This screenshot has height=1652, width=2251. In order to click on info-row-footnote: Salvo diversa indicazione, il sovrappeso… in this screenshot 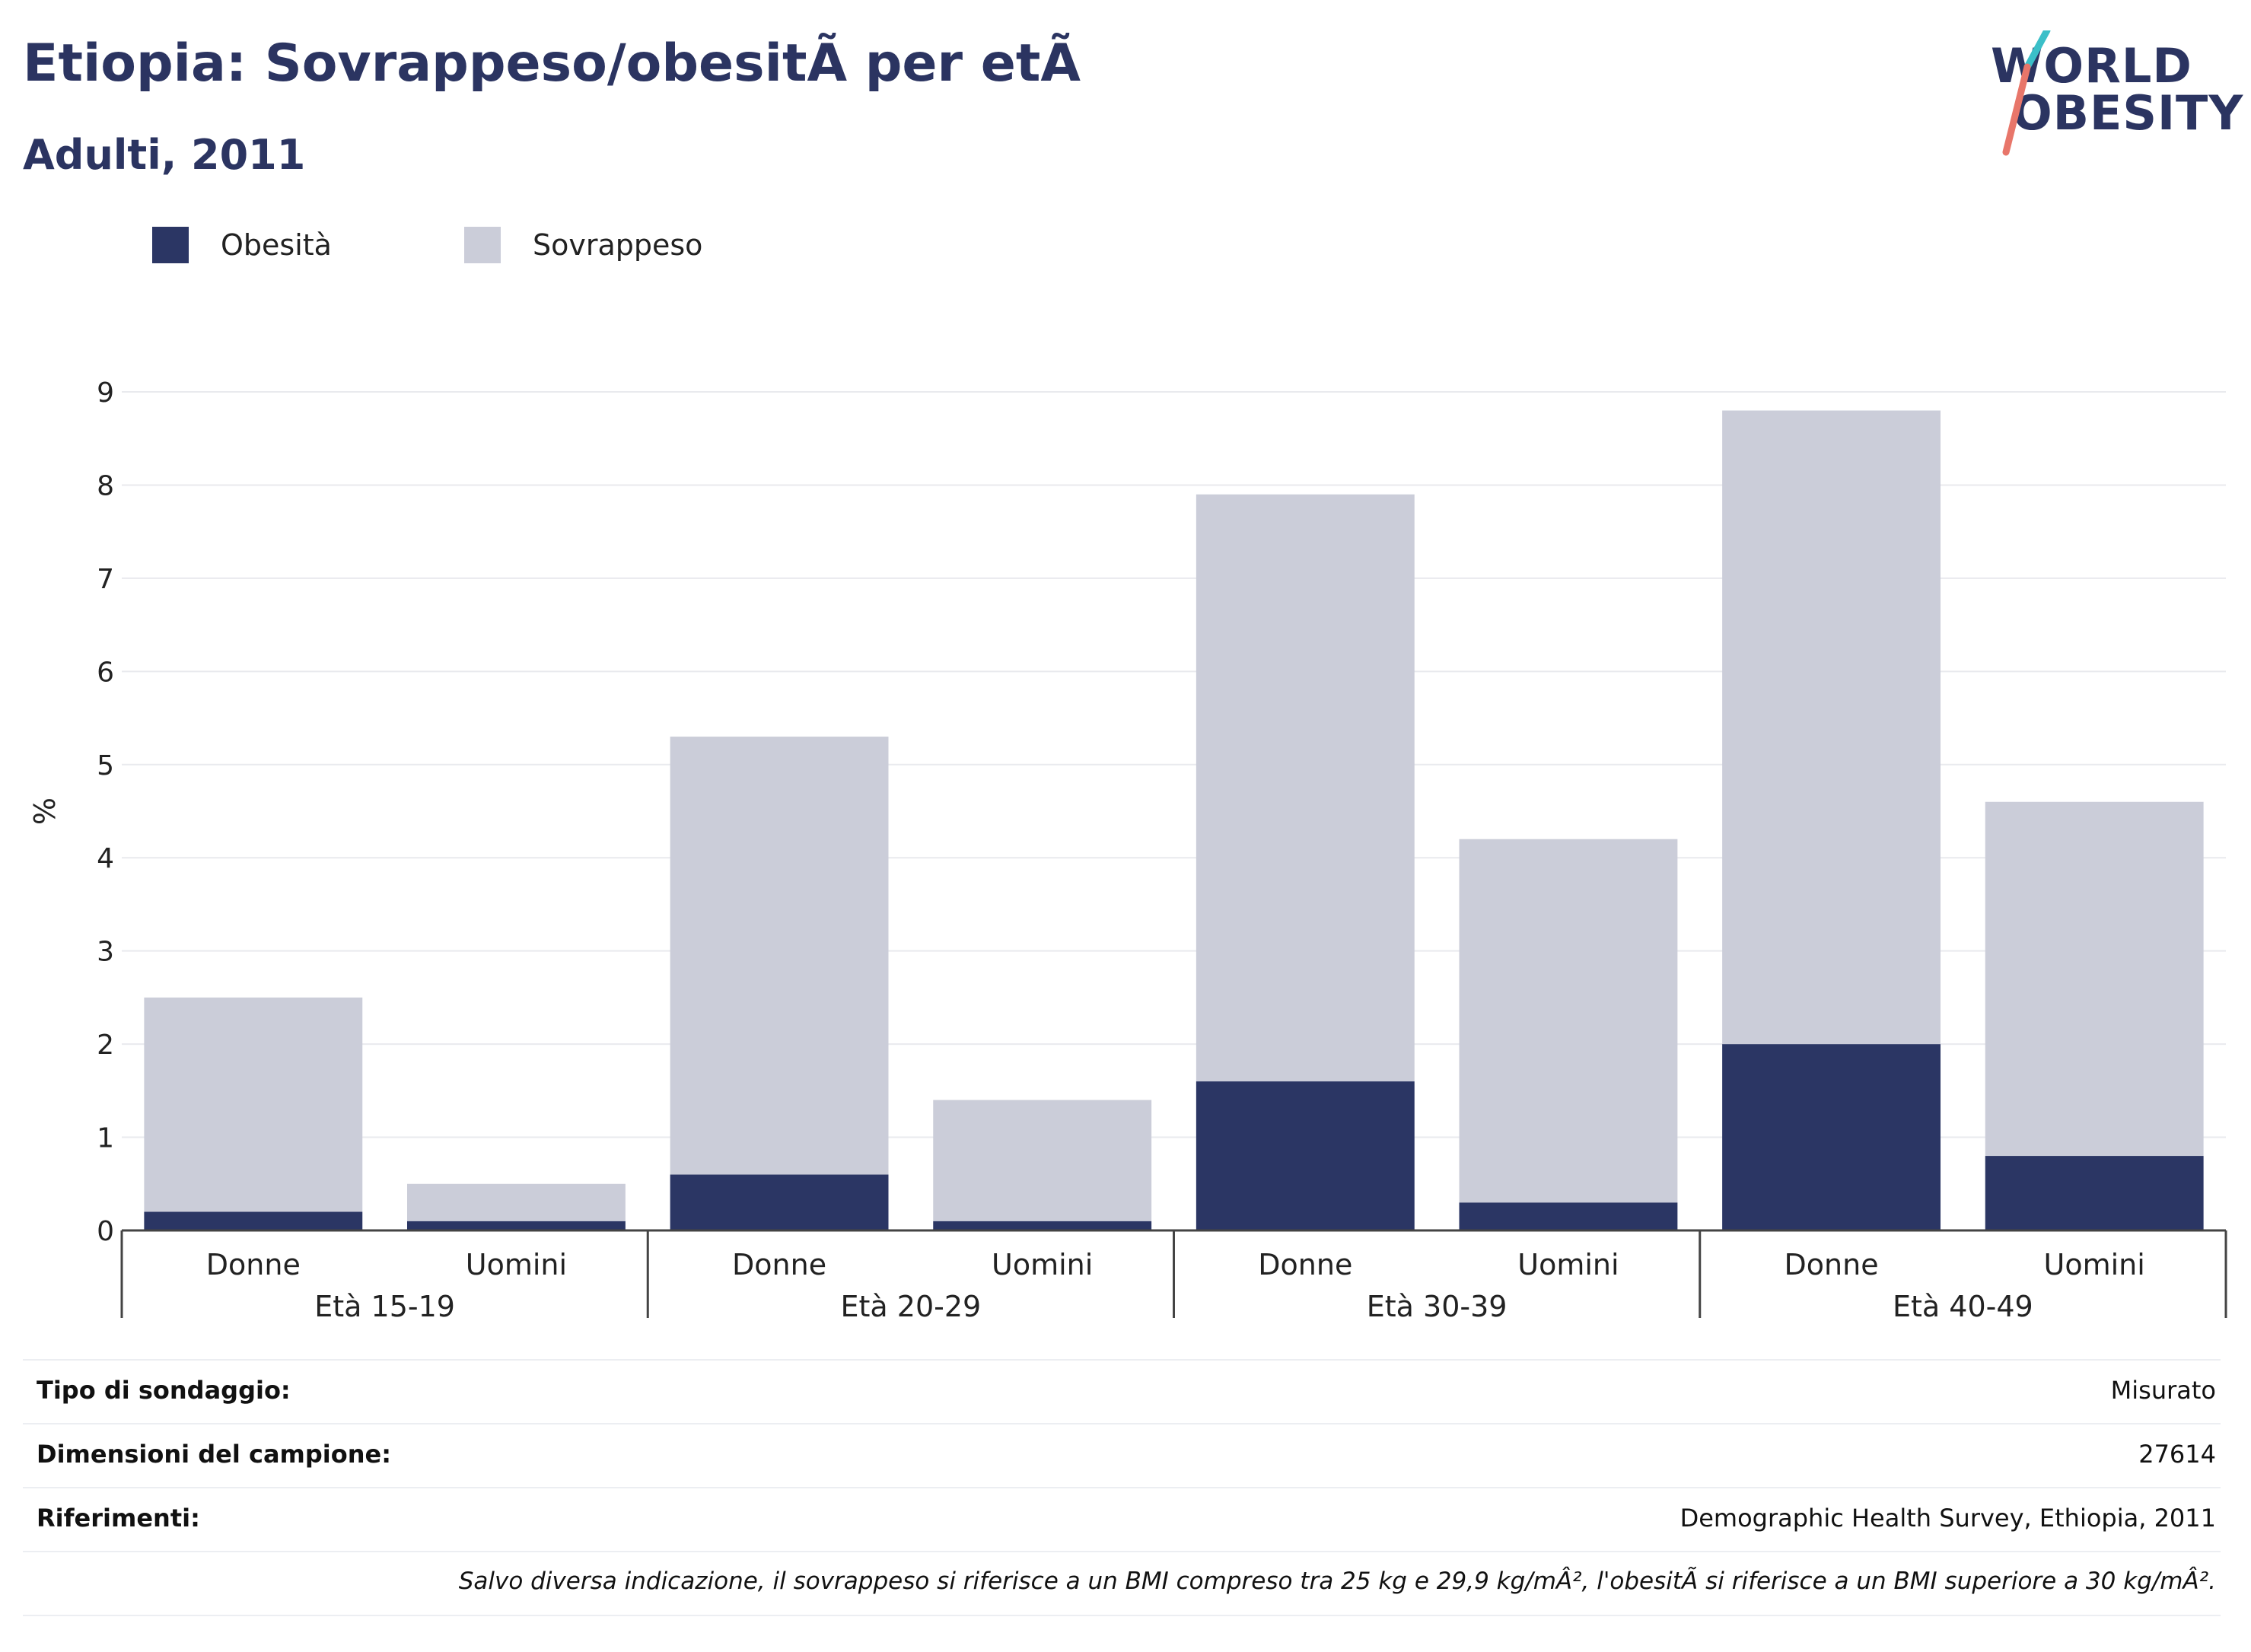, I will do `click(1122, 1583)`.